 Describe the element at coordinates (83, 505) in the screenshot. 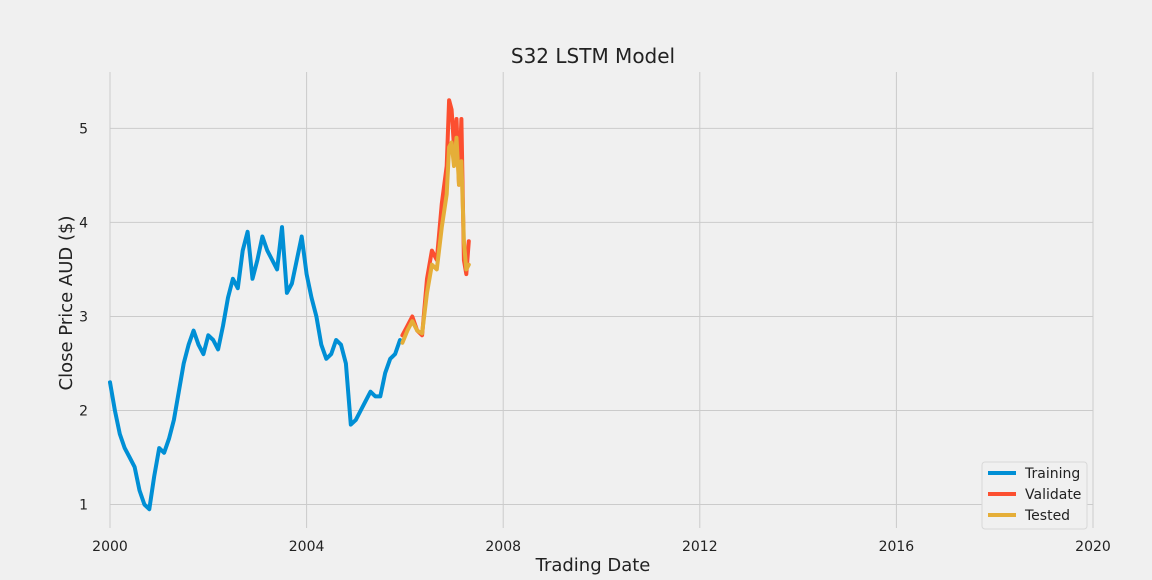

I see `y-tick-label: 1` at that location.